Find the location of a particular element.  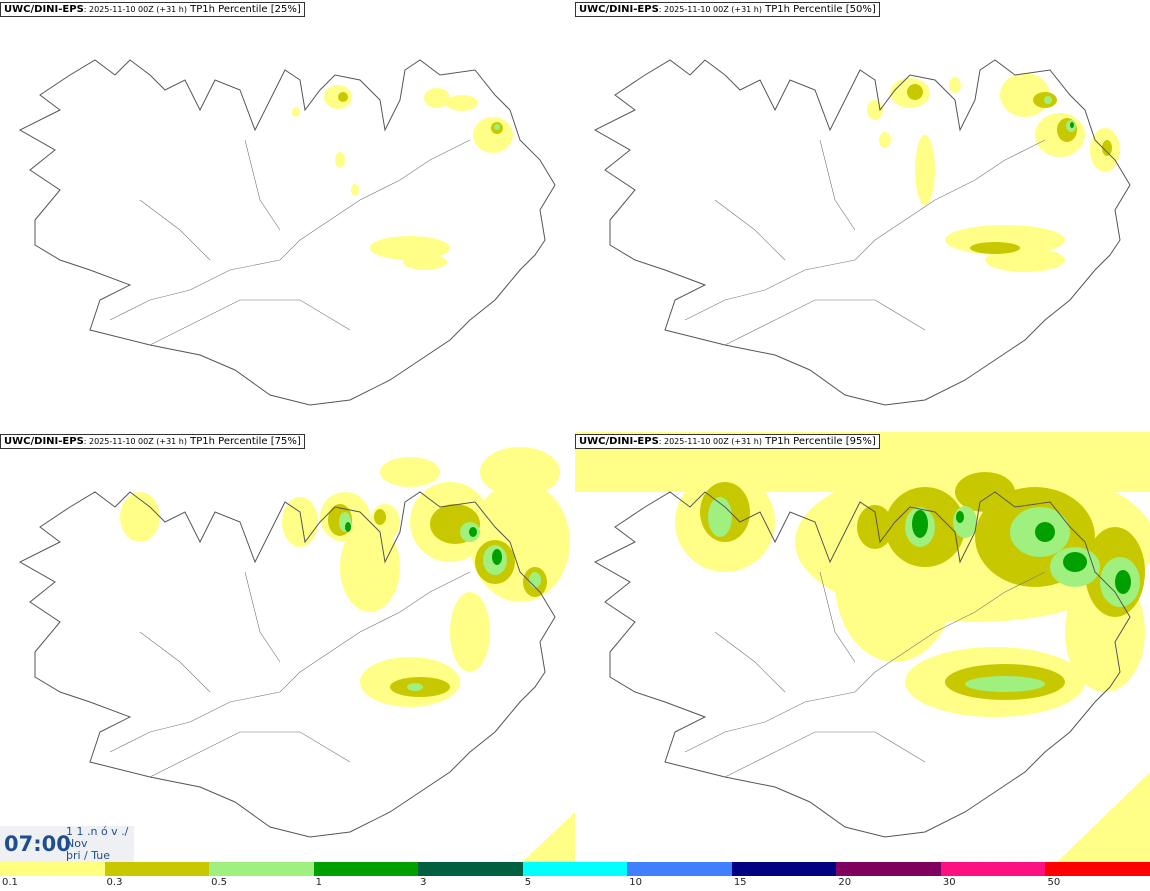

legend-labels: 0.1 0.3 0.5 1 3 5 10 15 20 30 50 is located at coordinates (575, 884).